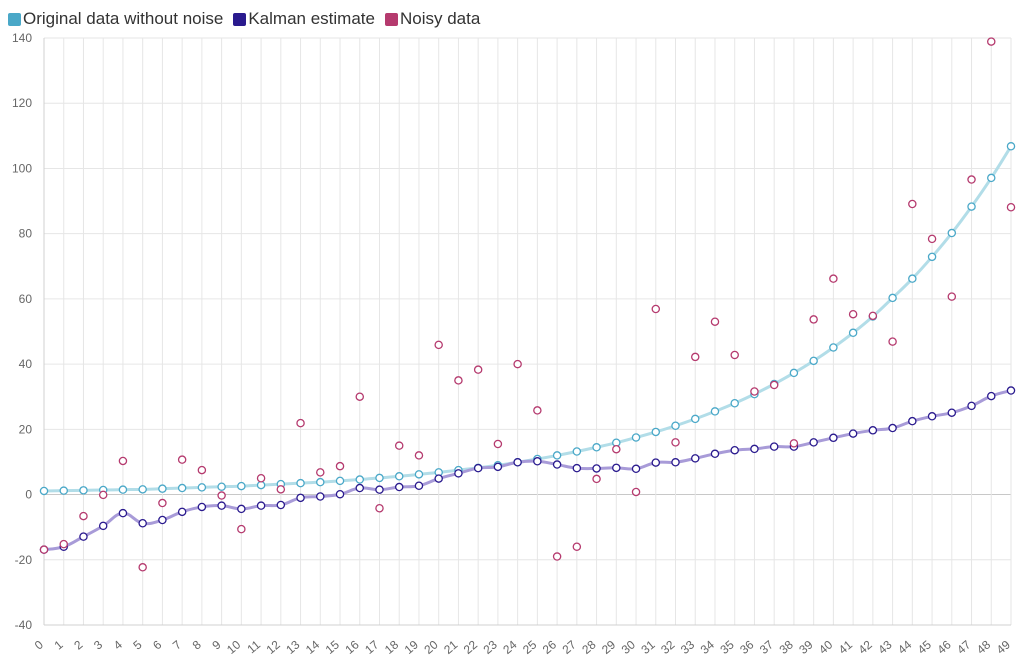  What do you see at coordinates (943, 647) in the screenshot?
I see `x-tick-label: 46` at bounding box center [943, 647].